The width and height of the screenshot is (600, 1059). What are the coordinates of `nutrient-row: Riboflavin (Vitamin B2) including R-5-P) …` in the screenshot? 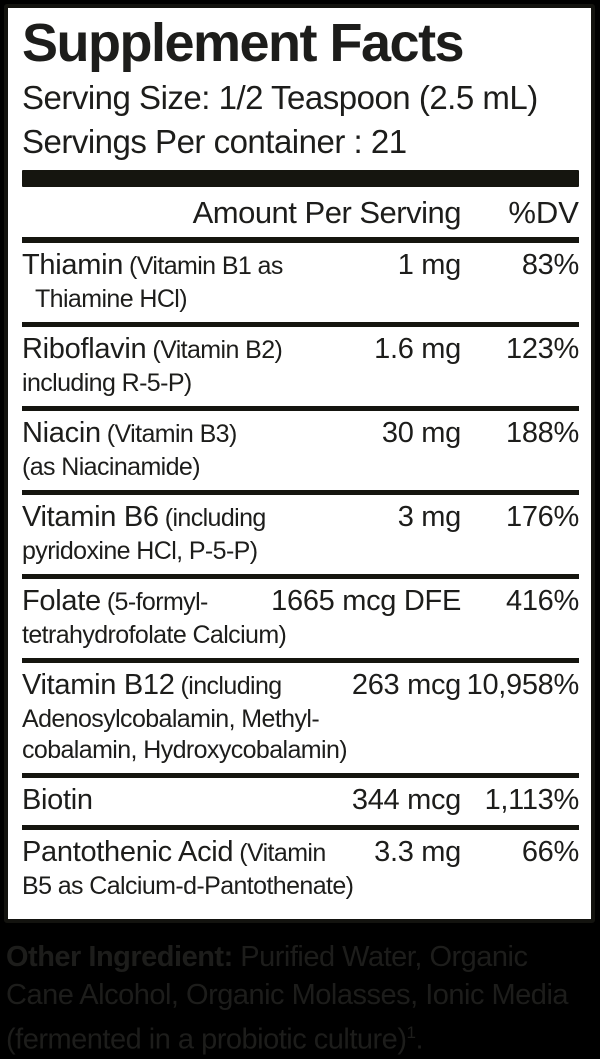 It's located at (300, 364).